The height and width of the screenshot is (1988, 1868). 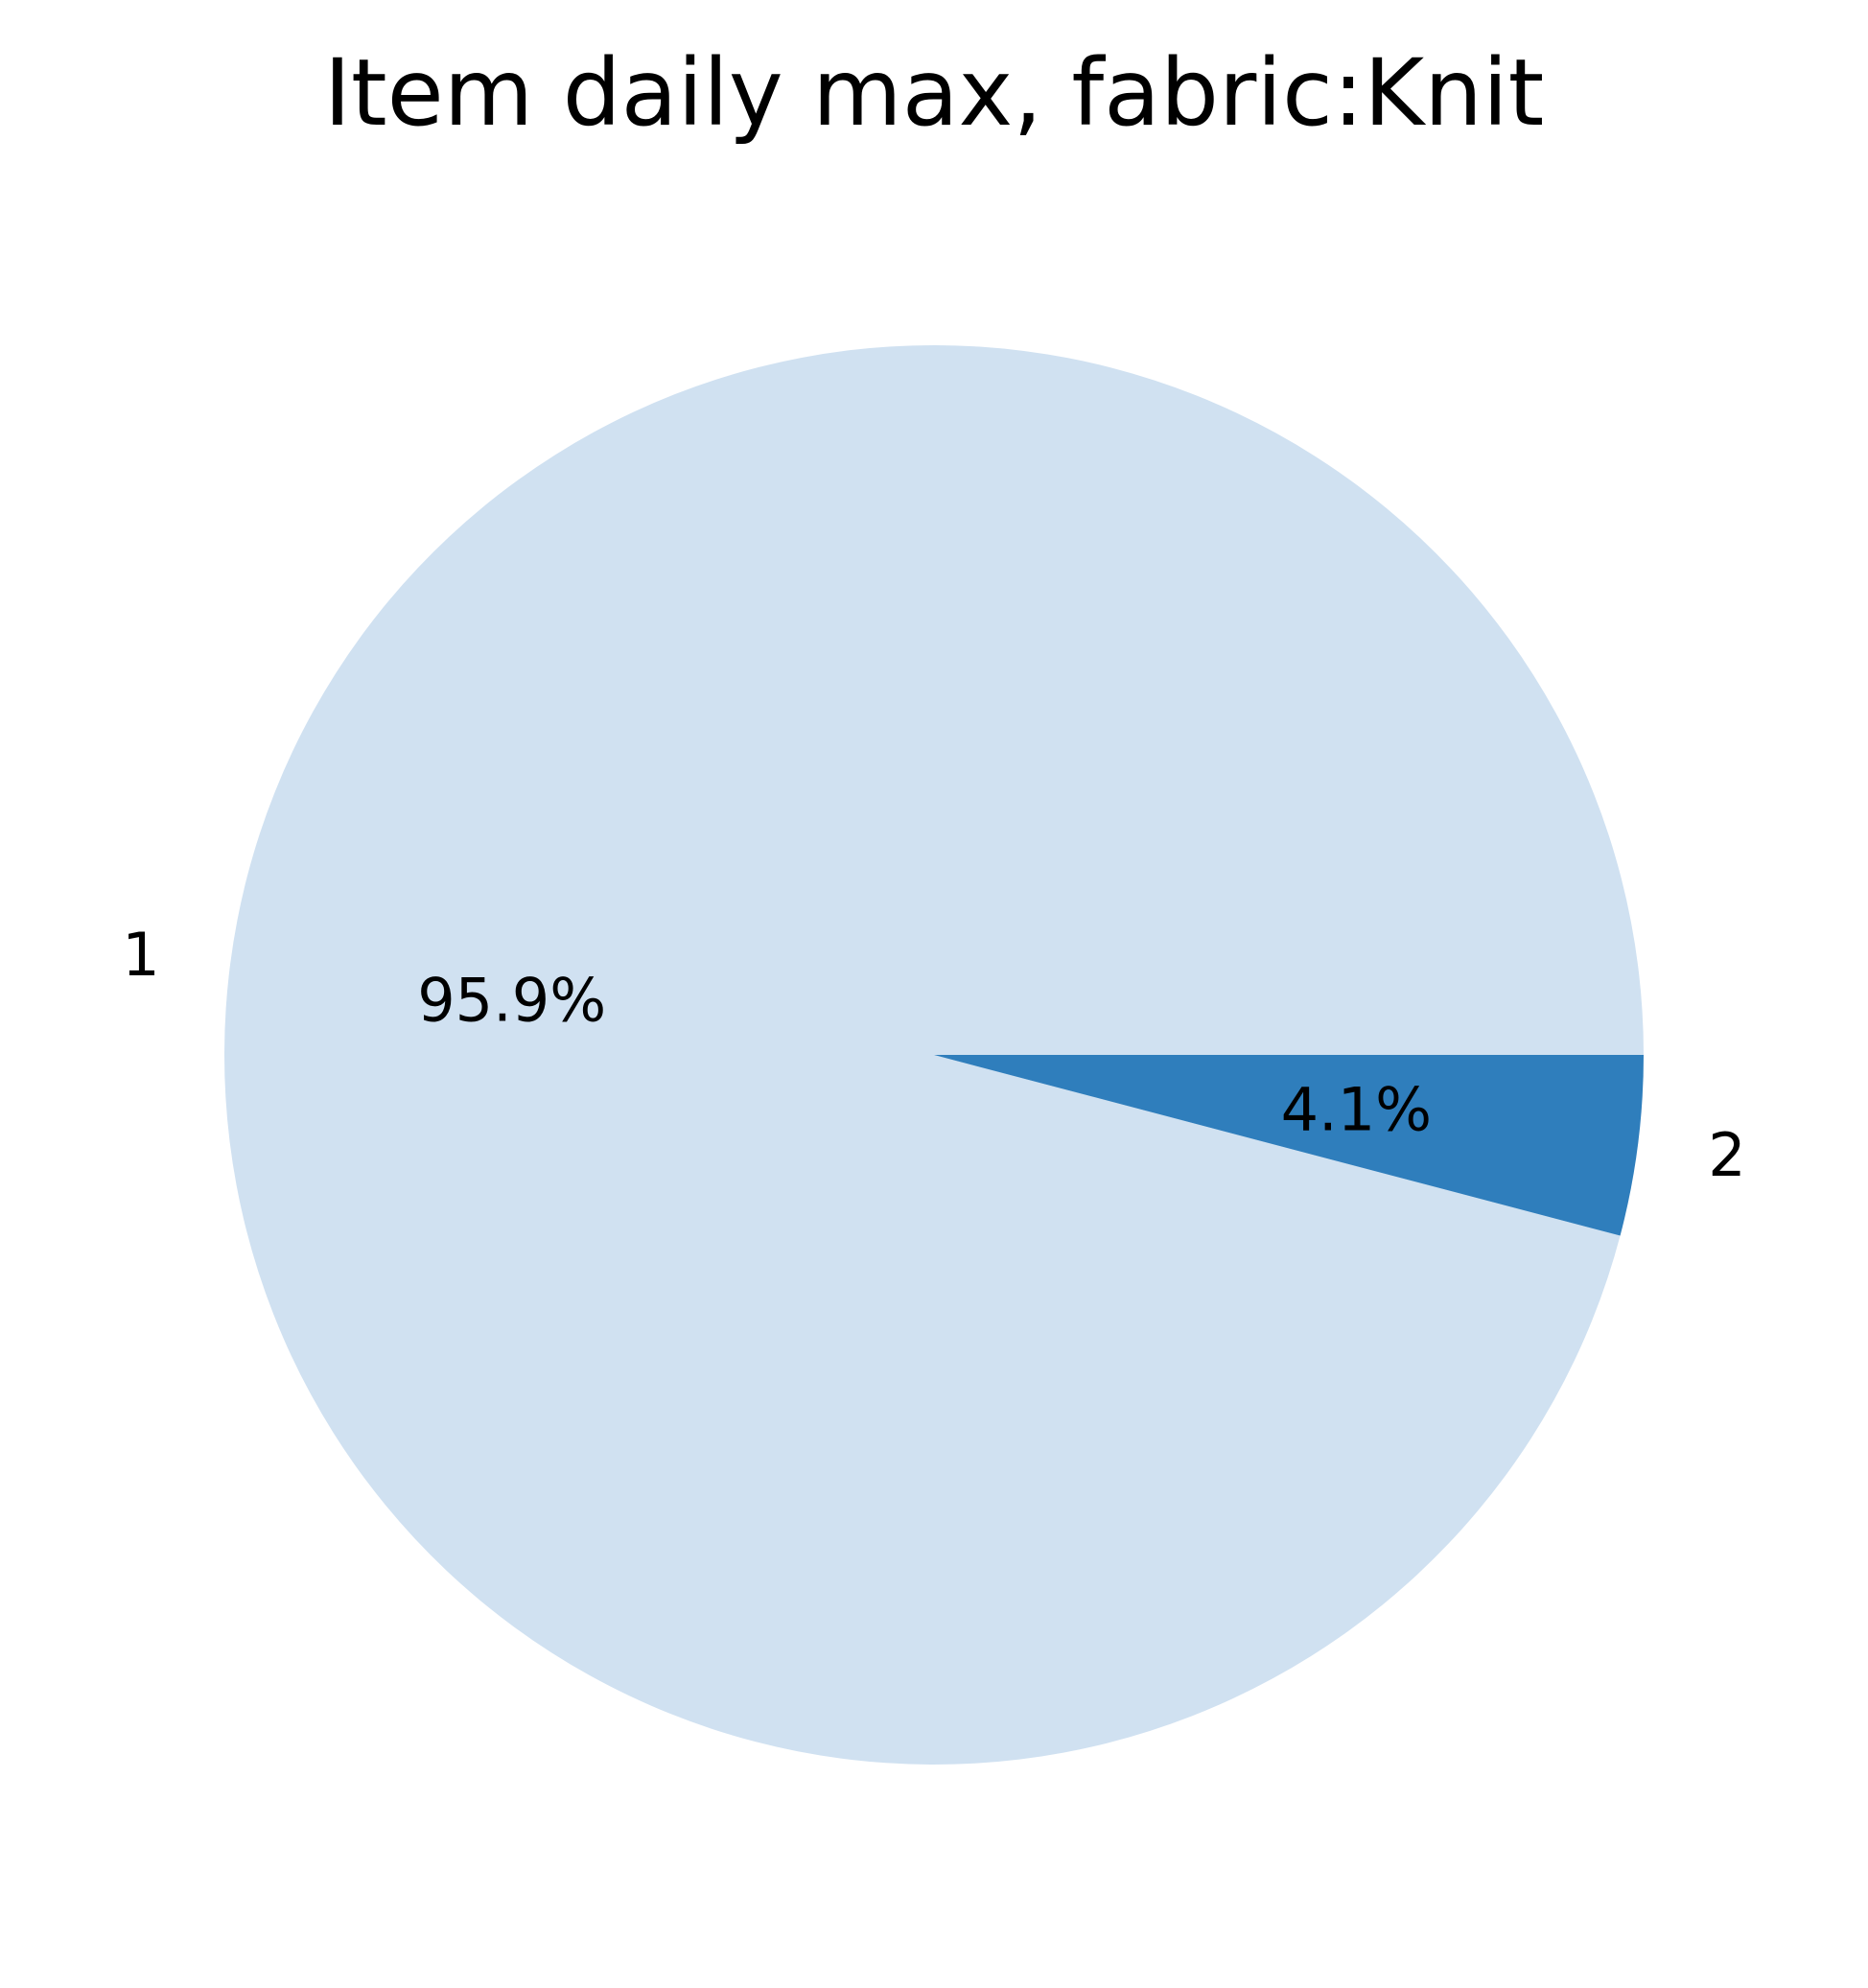 I want to click on chart-title: Item daily max, fabric:Knit, so click(x=934, y=93).